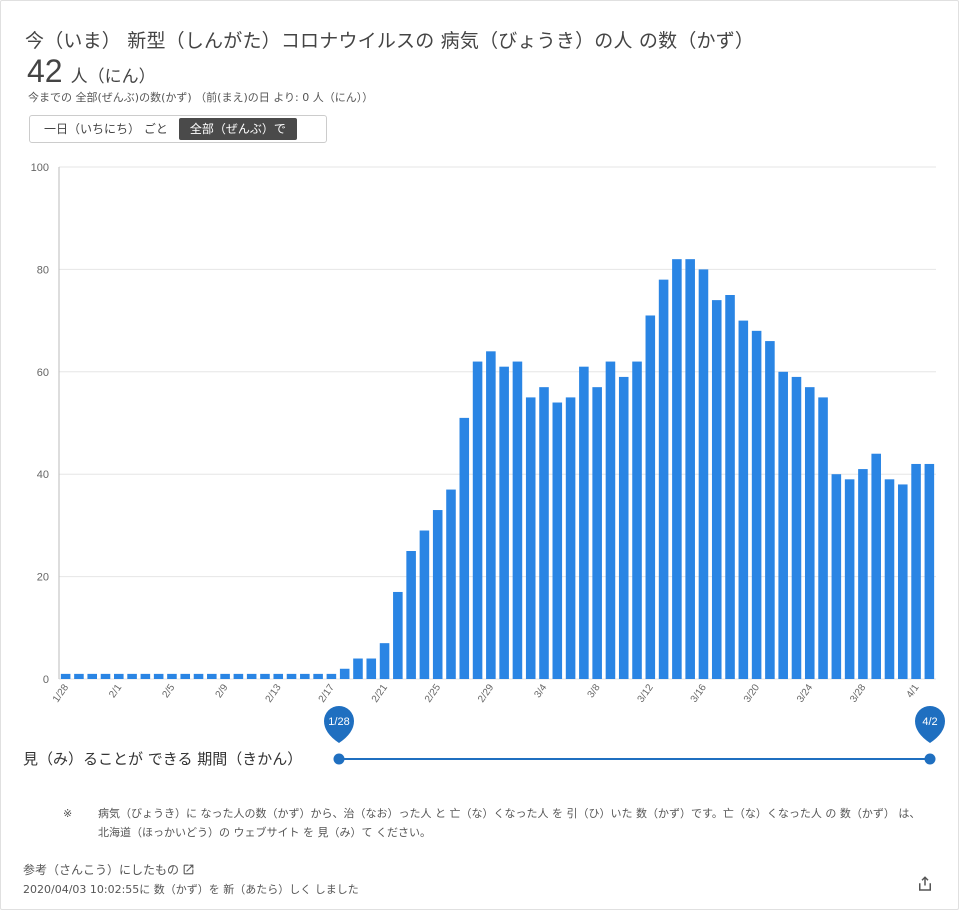  Describe the element at coordinates (327, 693) in the screenshot. I see `x-tick-label: 2/17` at that location.